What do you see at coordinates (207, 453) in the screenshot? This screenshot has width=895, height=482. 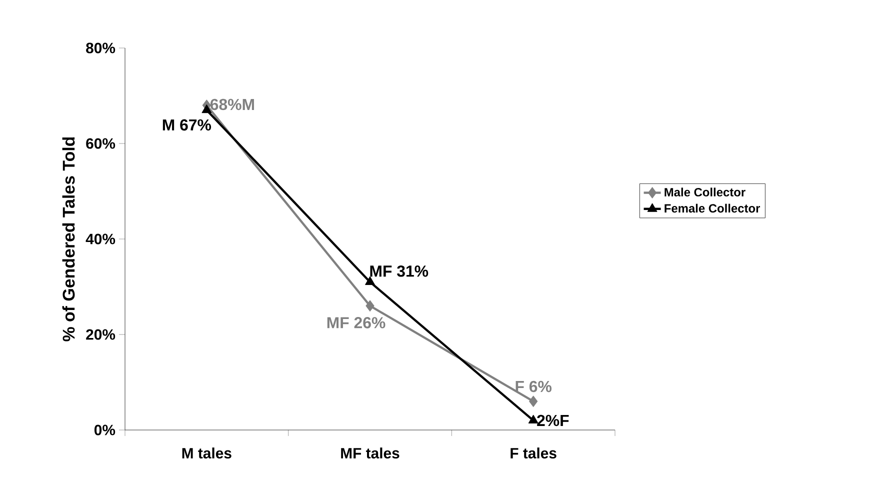 I see `x-tick-label: M tales` at bounding box center [207, 453].